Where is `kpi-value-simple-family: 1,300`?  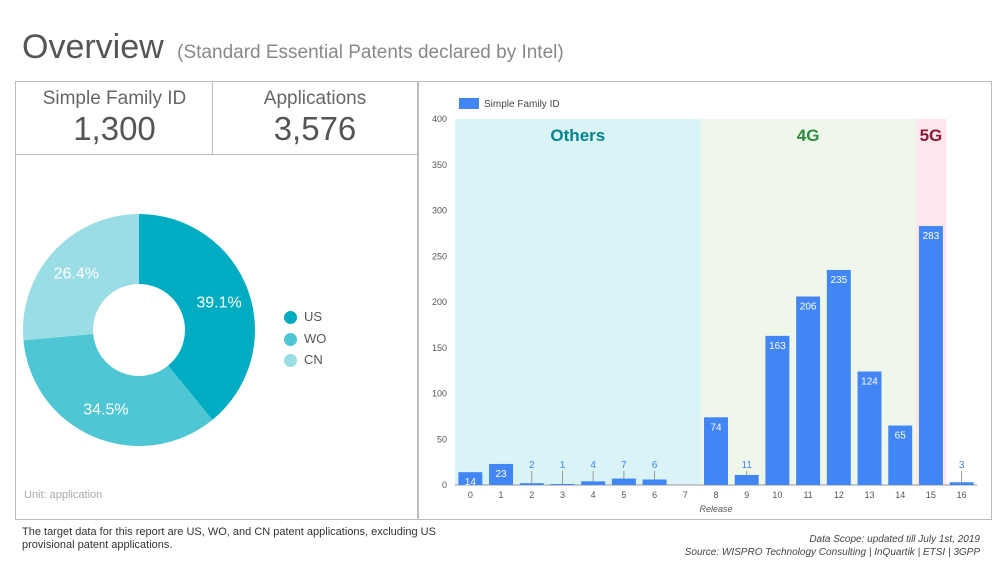
kpi-value-simple-family: 1,300 is located at coordinates (114, 128).